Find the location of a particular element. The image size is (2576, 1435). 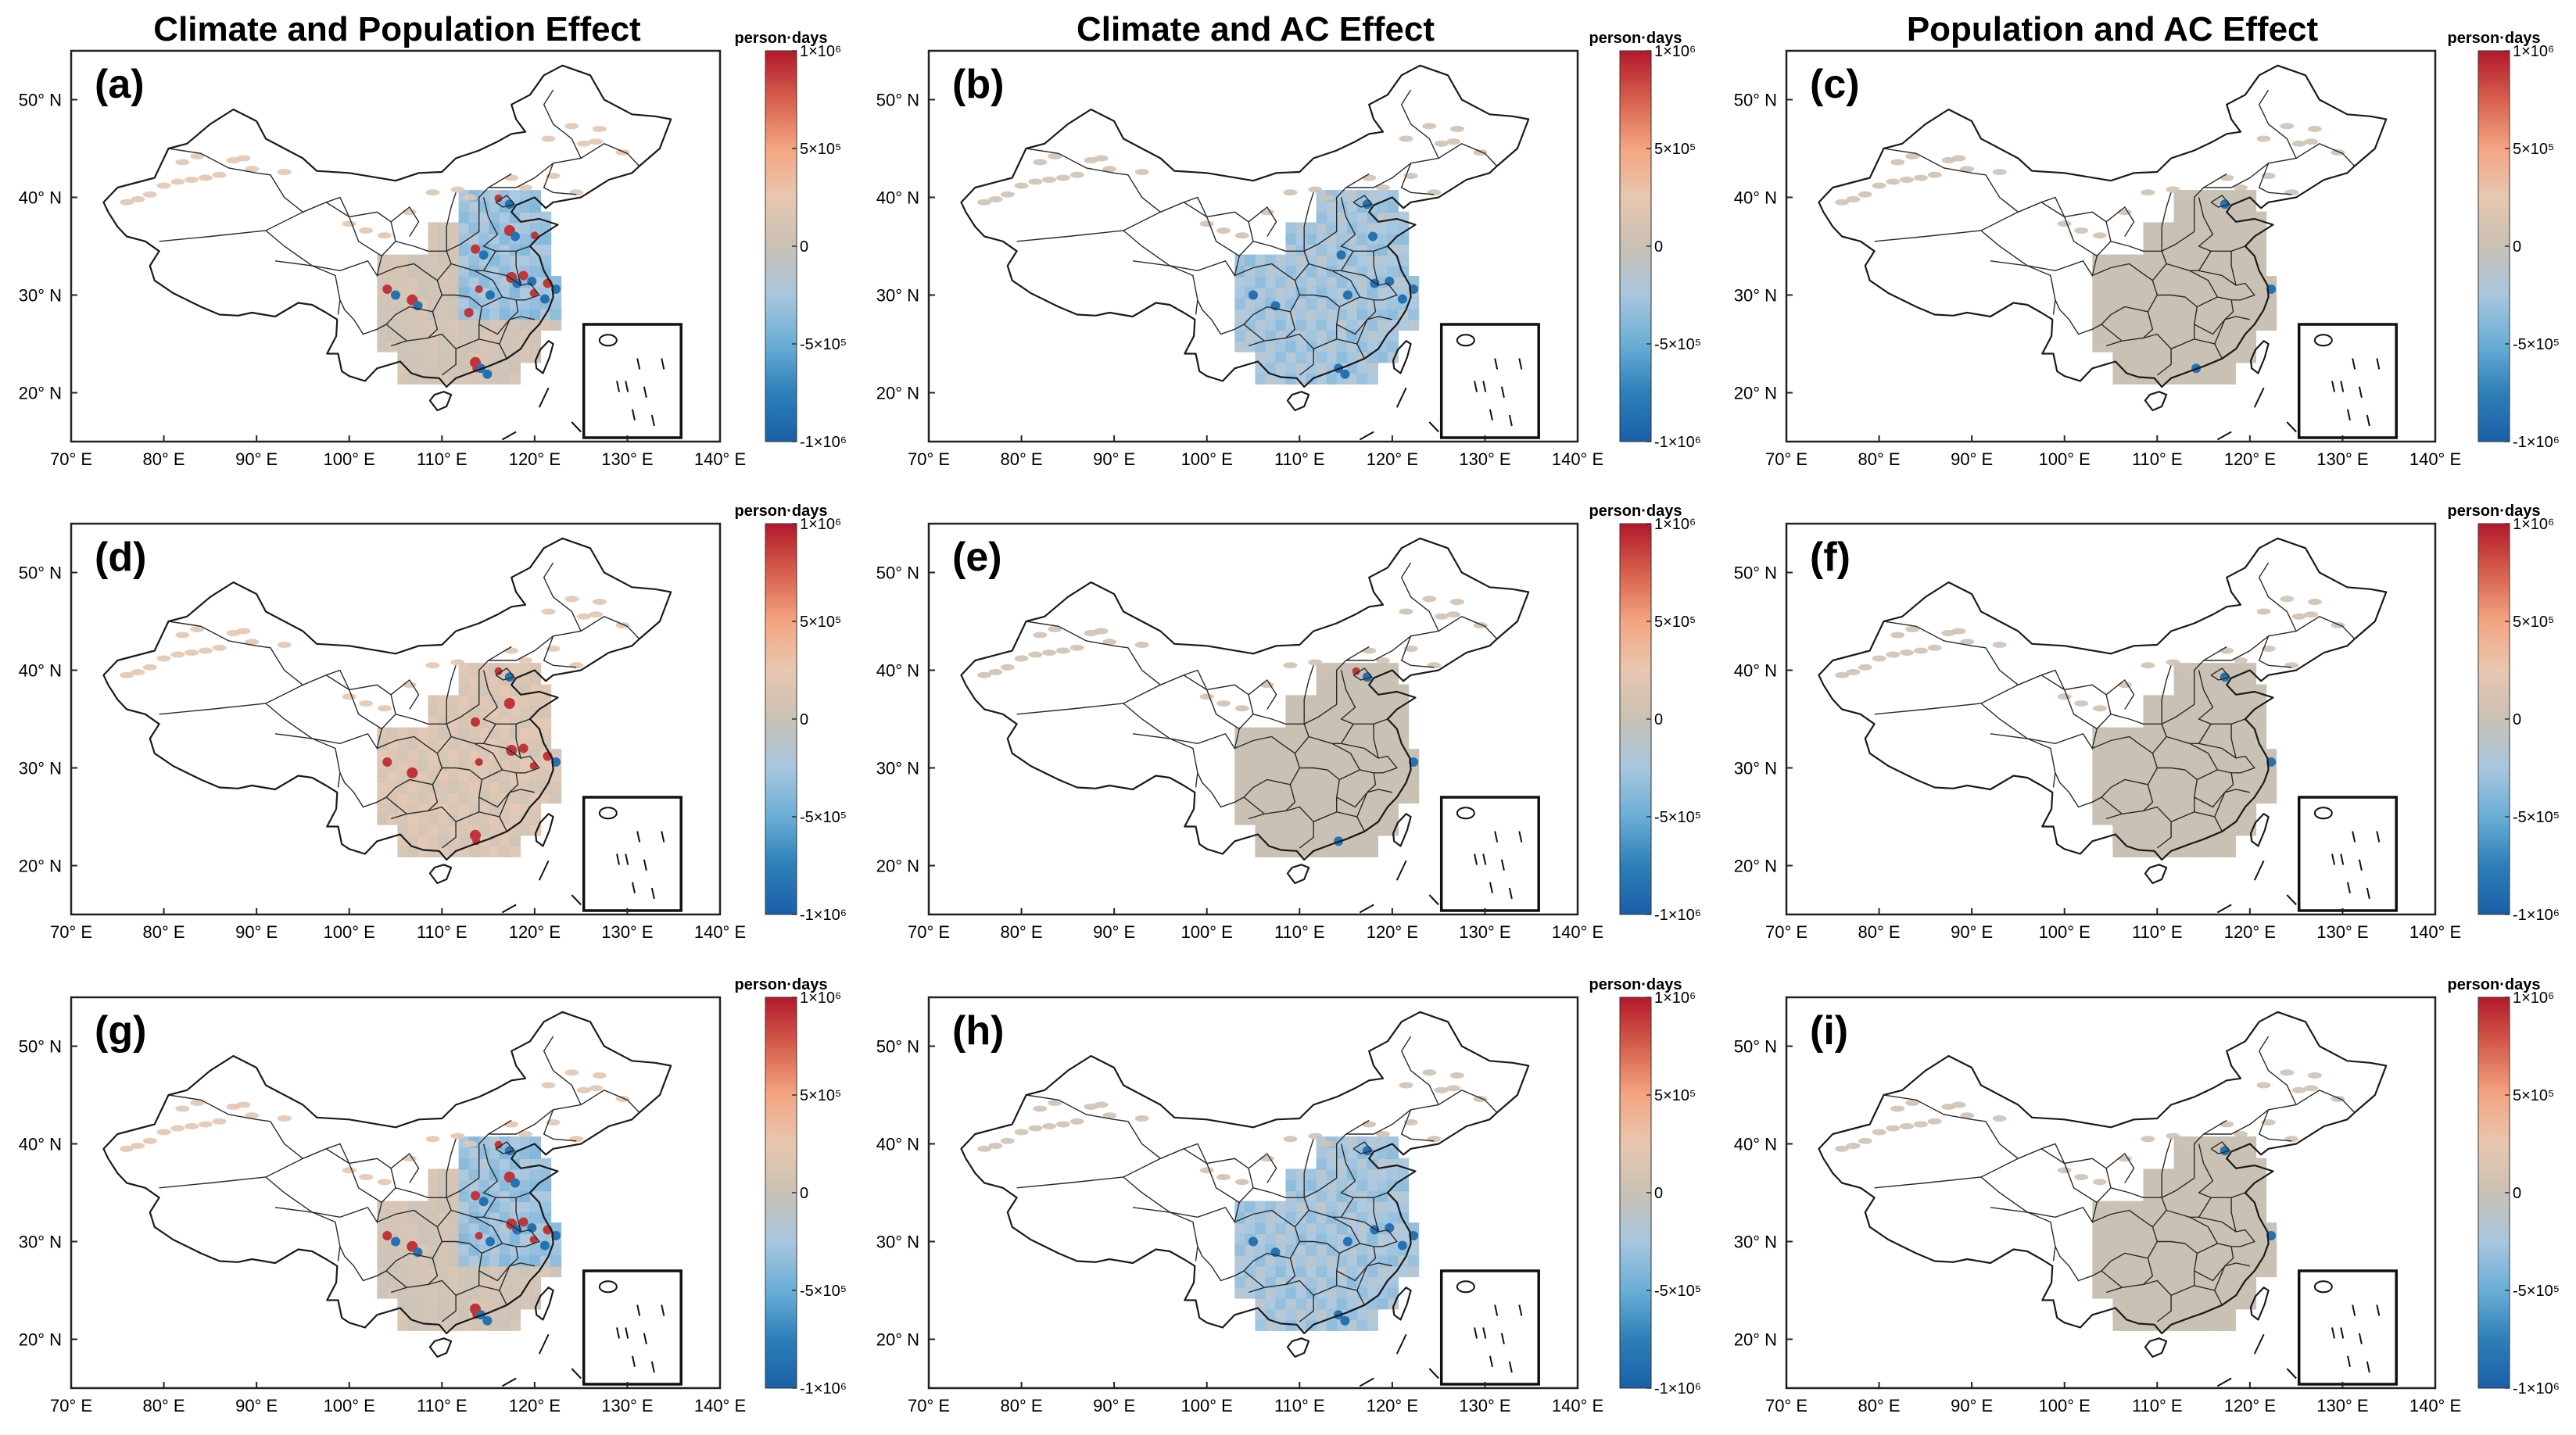

y-tick-label: 50° N is located at coordinates (40, 574).